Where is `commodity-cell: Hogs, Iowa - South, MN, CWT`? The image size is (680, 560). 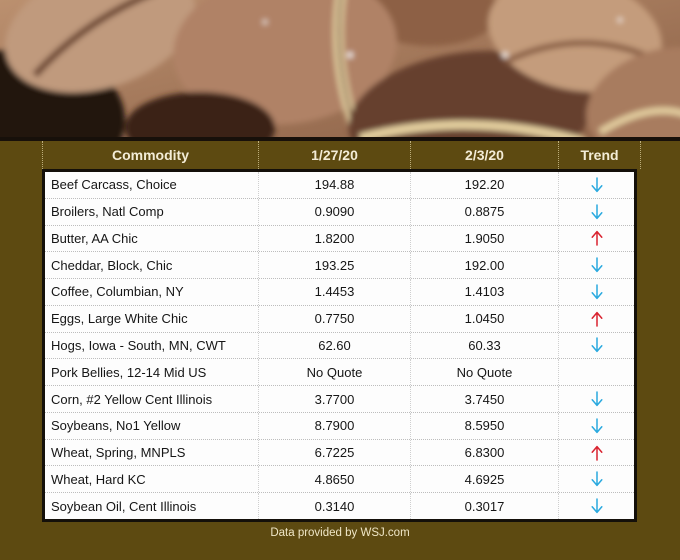
commodity-cell: Hogs, Iowa - South, MN, CWT is located at coordinates (138, 345).